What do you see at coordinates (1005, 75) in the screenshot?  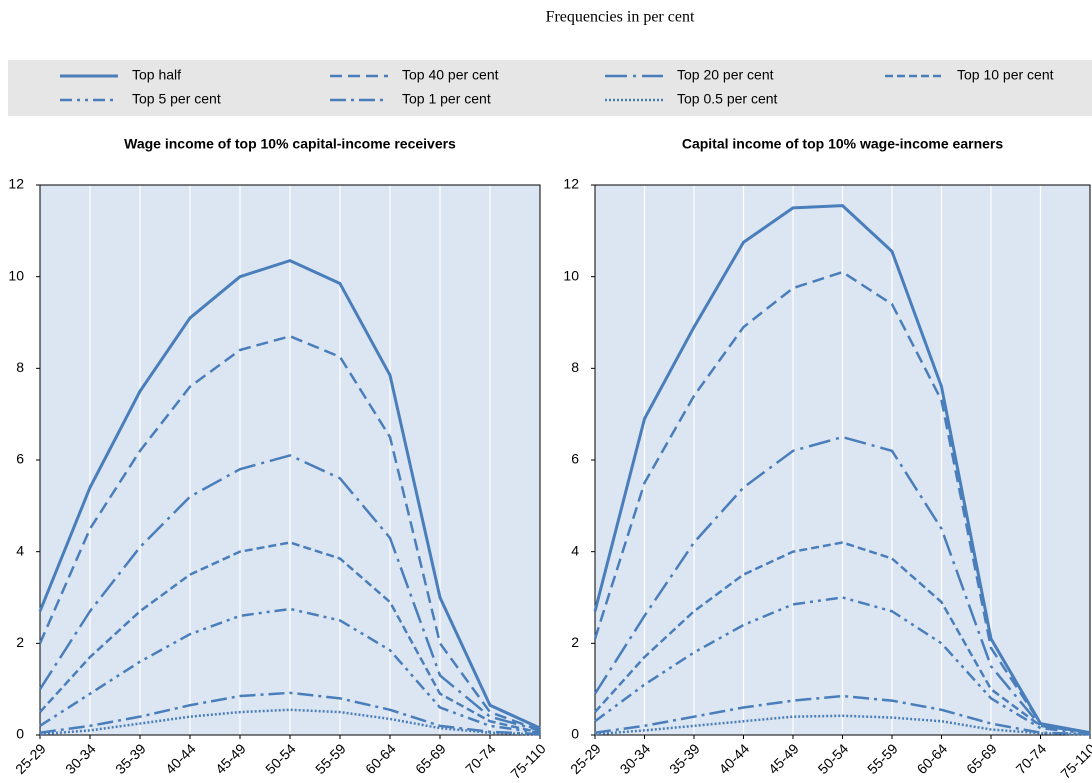 I see `legend-label: Top 10 per cent` at bounding box center [1005, 75].